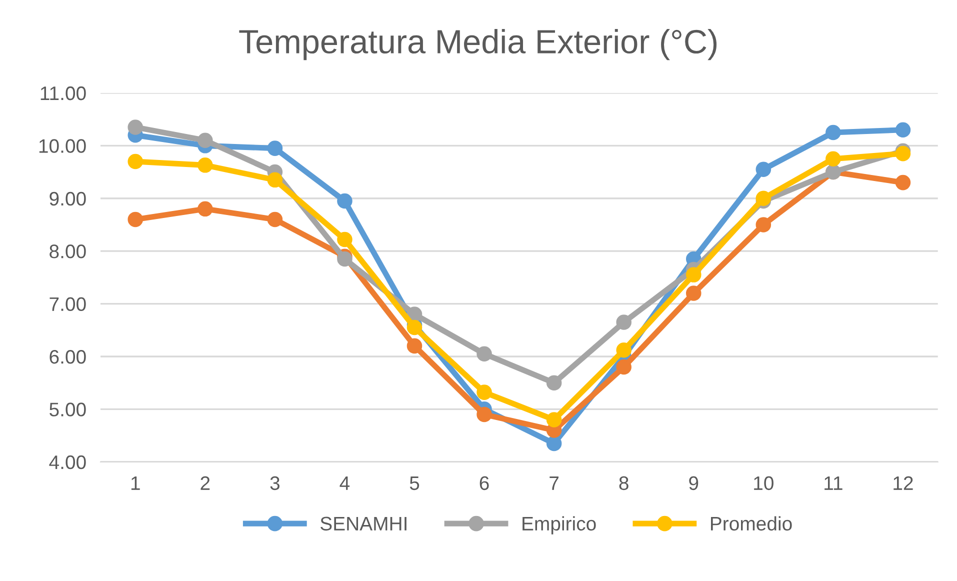 This screenshot has width=957, height=581. What do you see at coordinates (764, 483) in the screenshot?
I see `x-tick-label: 10` at bounding box center [764, 483].